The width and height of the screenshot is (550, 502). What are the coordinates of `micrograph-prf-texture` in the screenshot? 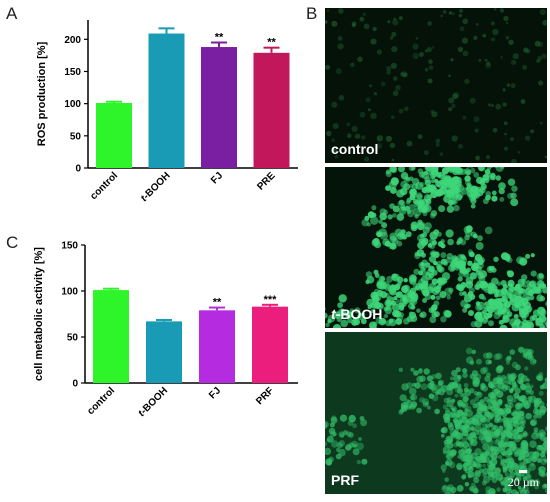 It's located at (436, 420).